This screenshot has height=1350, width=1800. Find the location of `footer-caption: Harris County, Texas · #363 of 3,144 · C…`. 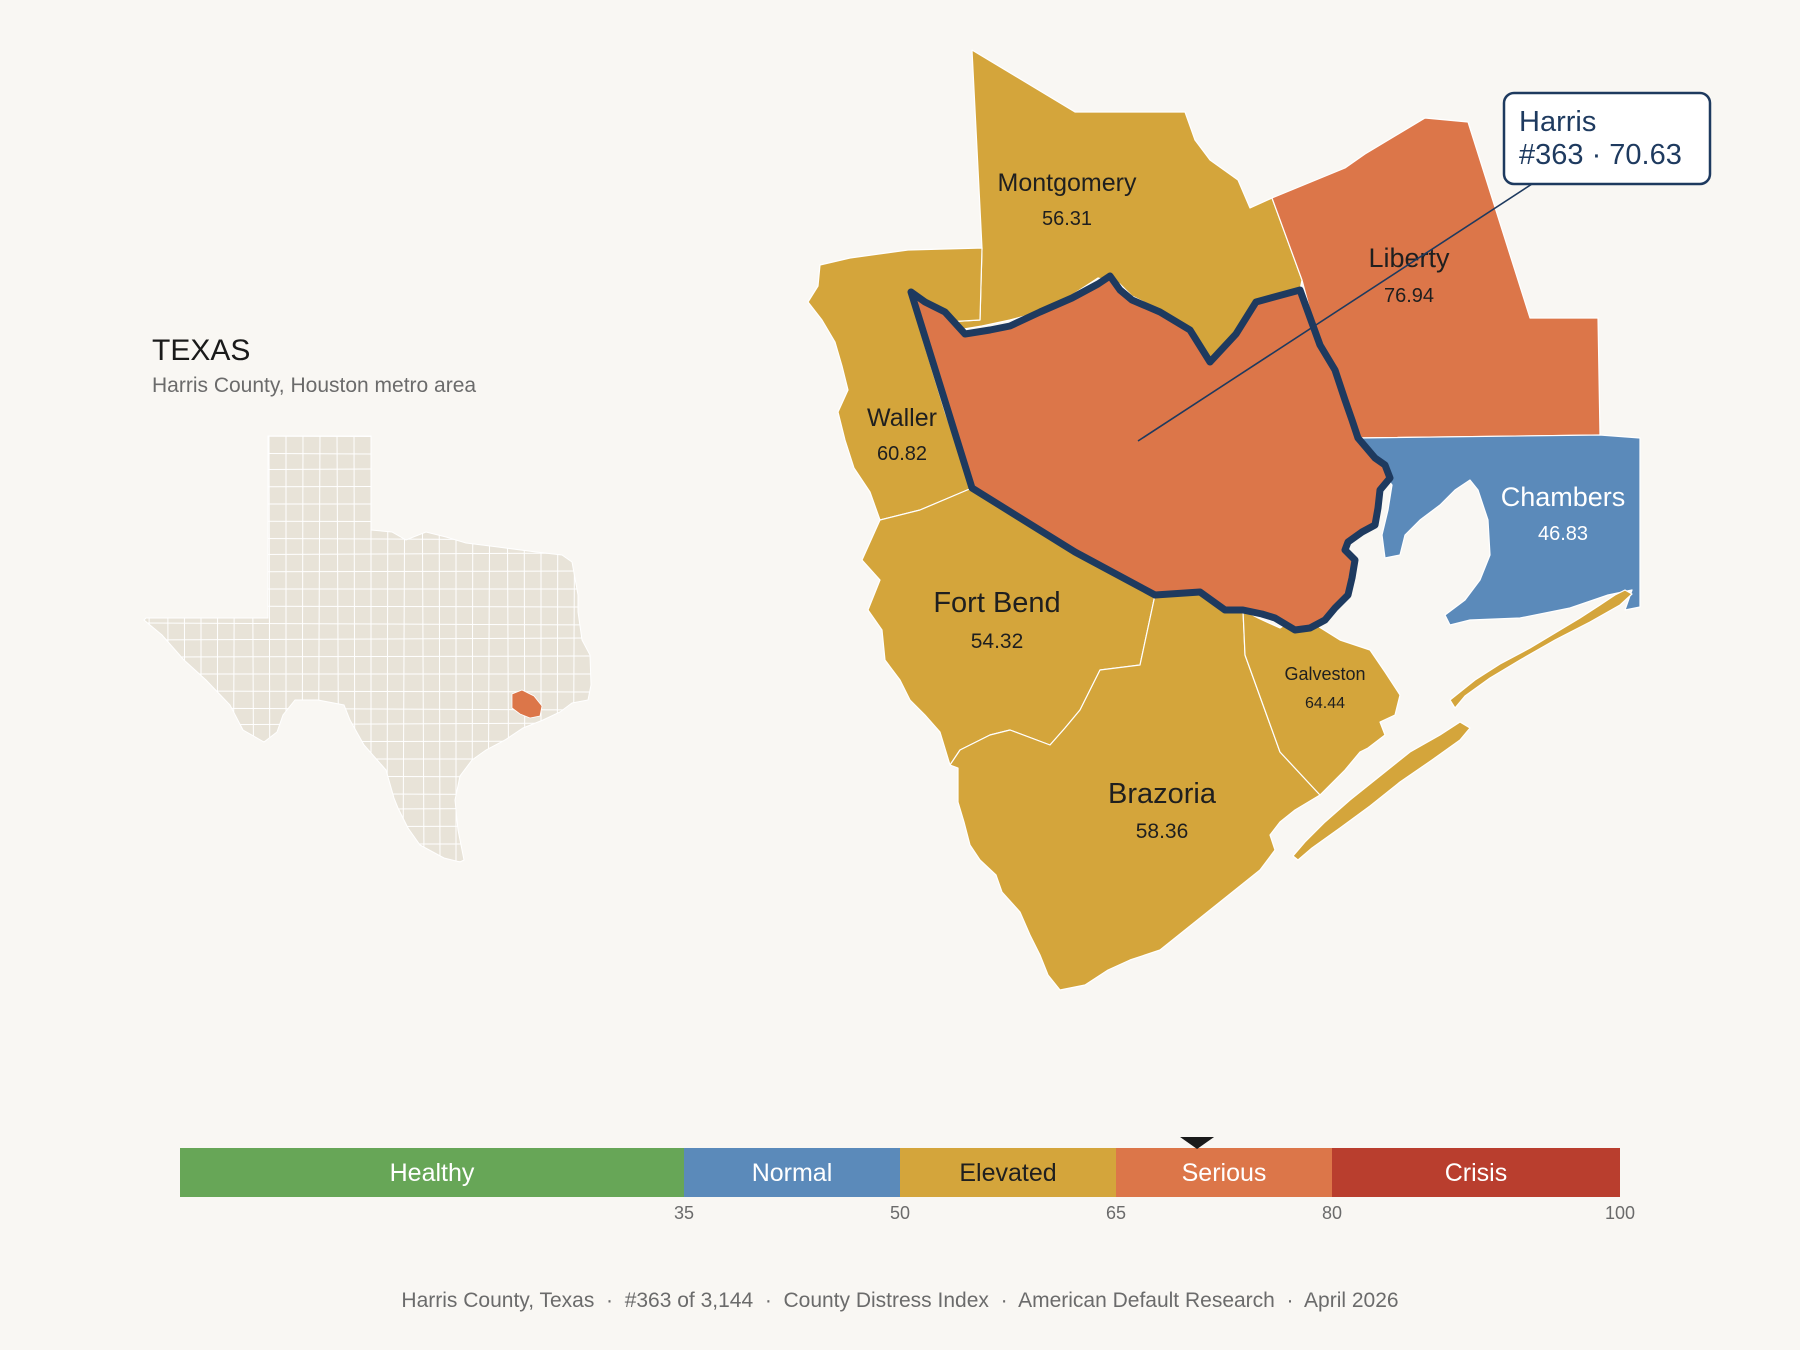

footer-caption: Harris County, Texas · #363 of 3,144 · C… is located at coordinates (899, 1300).